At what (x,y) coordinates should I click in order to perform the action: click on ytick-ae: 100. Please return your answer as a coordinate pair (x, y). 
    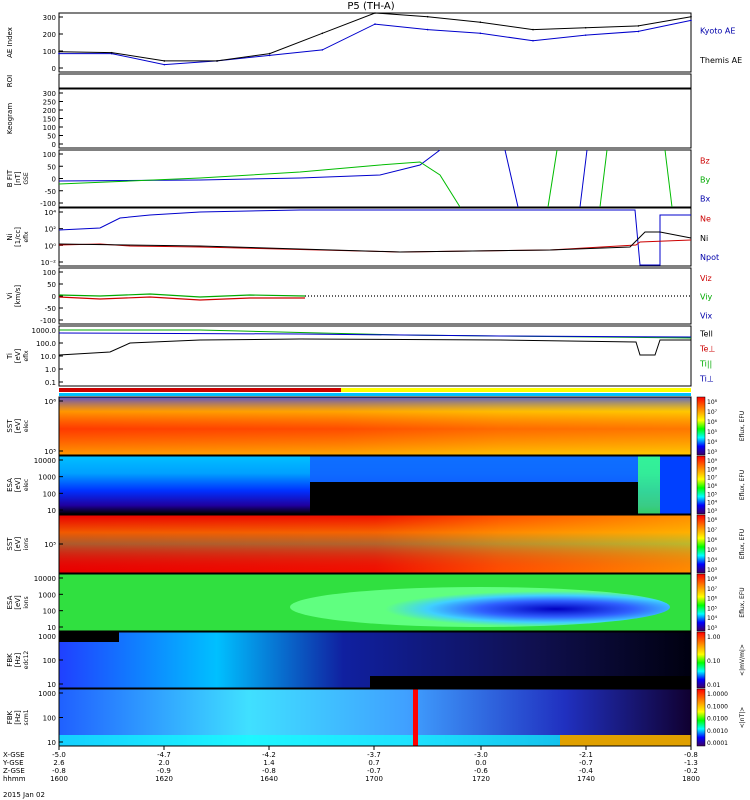
    Looking at the image, I should click on (49, 52).